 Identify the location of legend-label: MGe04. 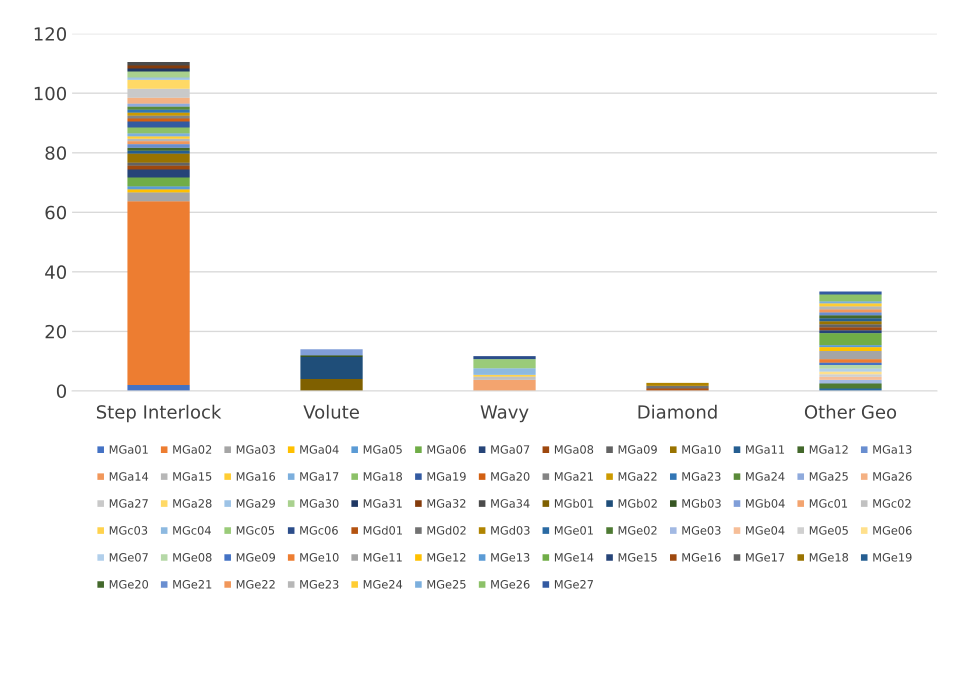
(765, 530).